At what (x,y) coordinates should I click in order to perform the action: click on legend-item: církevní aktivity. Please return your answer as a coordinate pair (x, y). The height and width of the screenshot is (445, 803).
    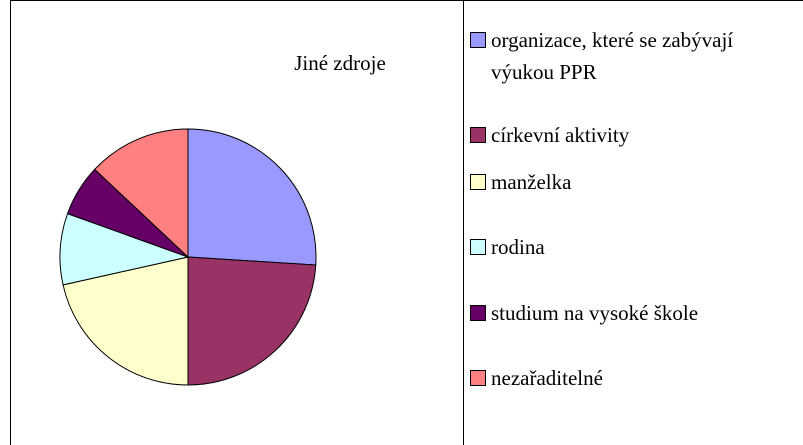
    Looking at the image, I should click on (635, 135).